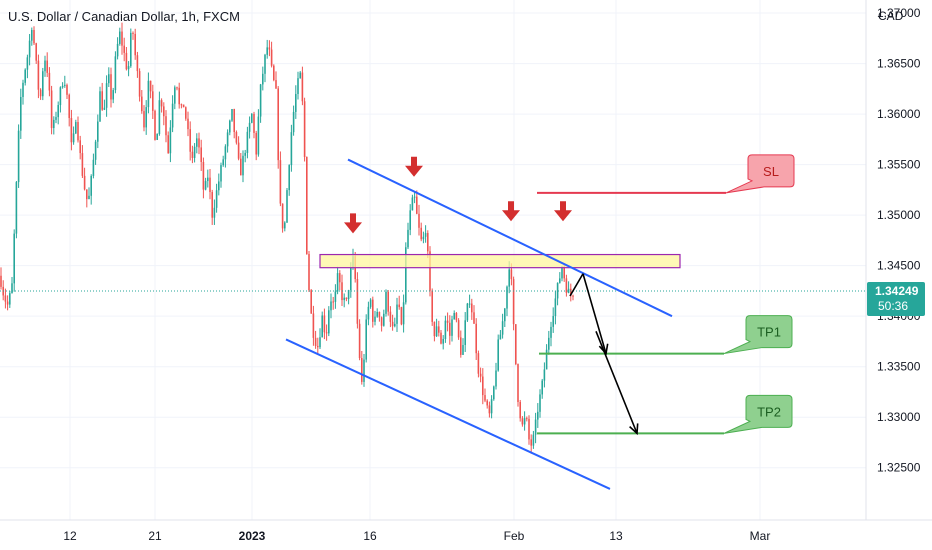 The image size is (932, 550). What do you see at coordinates (760, 174) in the screenshot?
I see `sl-callout` at bounding box center [760, 174].